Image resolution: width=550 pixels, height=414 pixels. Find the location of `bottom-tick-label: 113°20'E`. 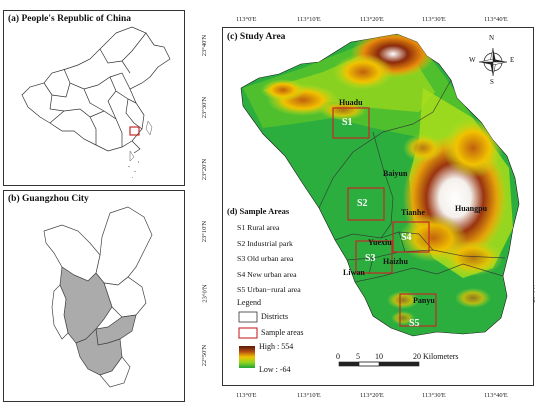

bottom-tick-label: 113°20'E is located at coordinates (372, 395).